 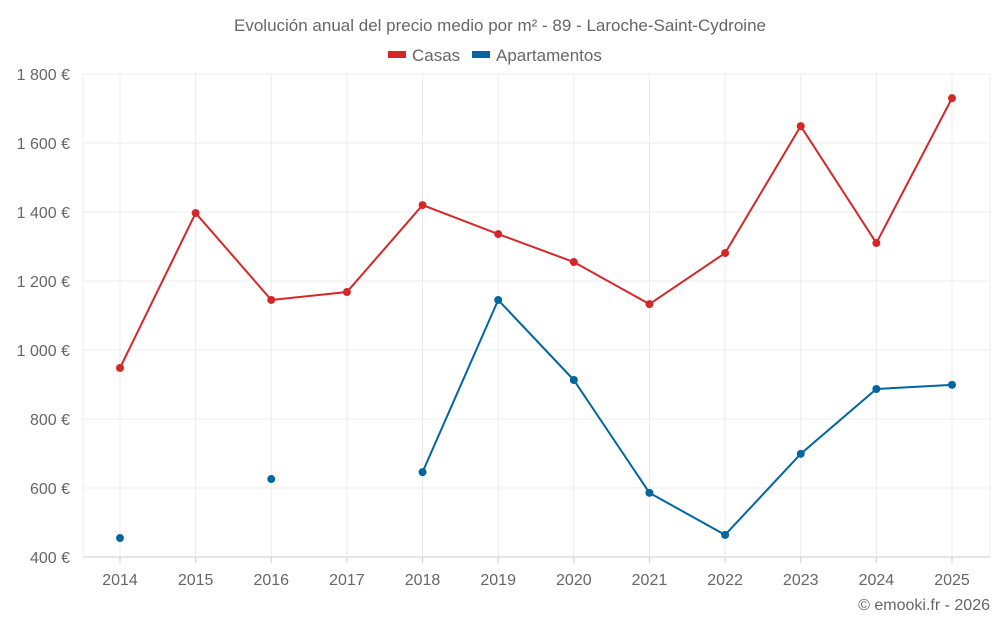 I want to click on y-tick-label: 800 €, so click(x=50, y=420).